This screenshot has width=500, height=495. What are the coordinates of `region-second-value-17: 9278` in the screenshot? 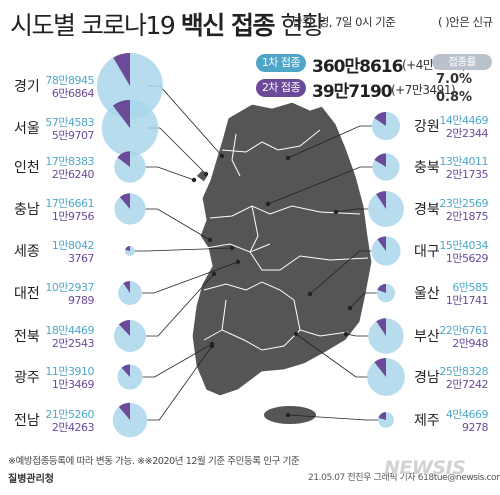 It's located at (475, 427).